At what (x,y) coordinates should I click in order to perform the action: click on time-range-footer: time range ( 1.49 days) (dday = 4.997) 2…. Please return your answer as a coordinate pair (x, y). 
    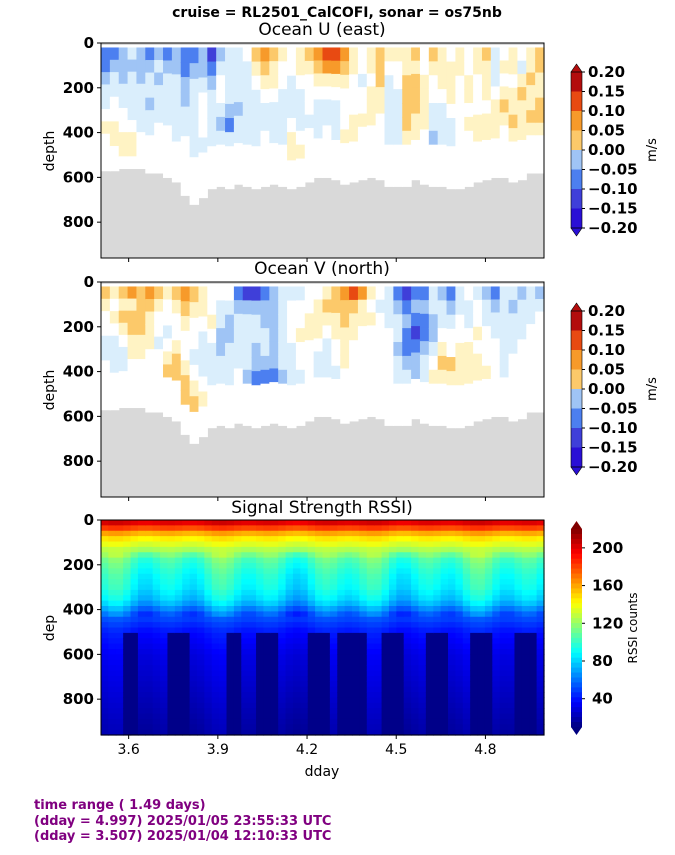
    Looking at the image, I should click on (182, 821).